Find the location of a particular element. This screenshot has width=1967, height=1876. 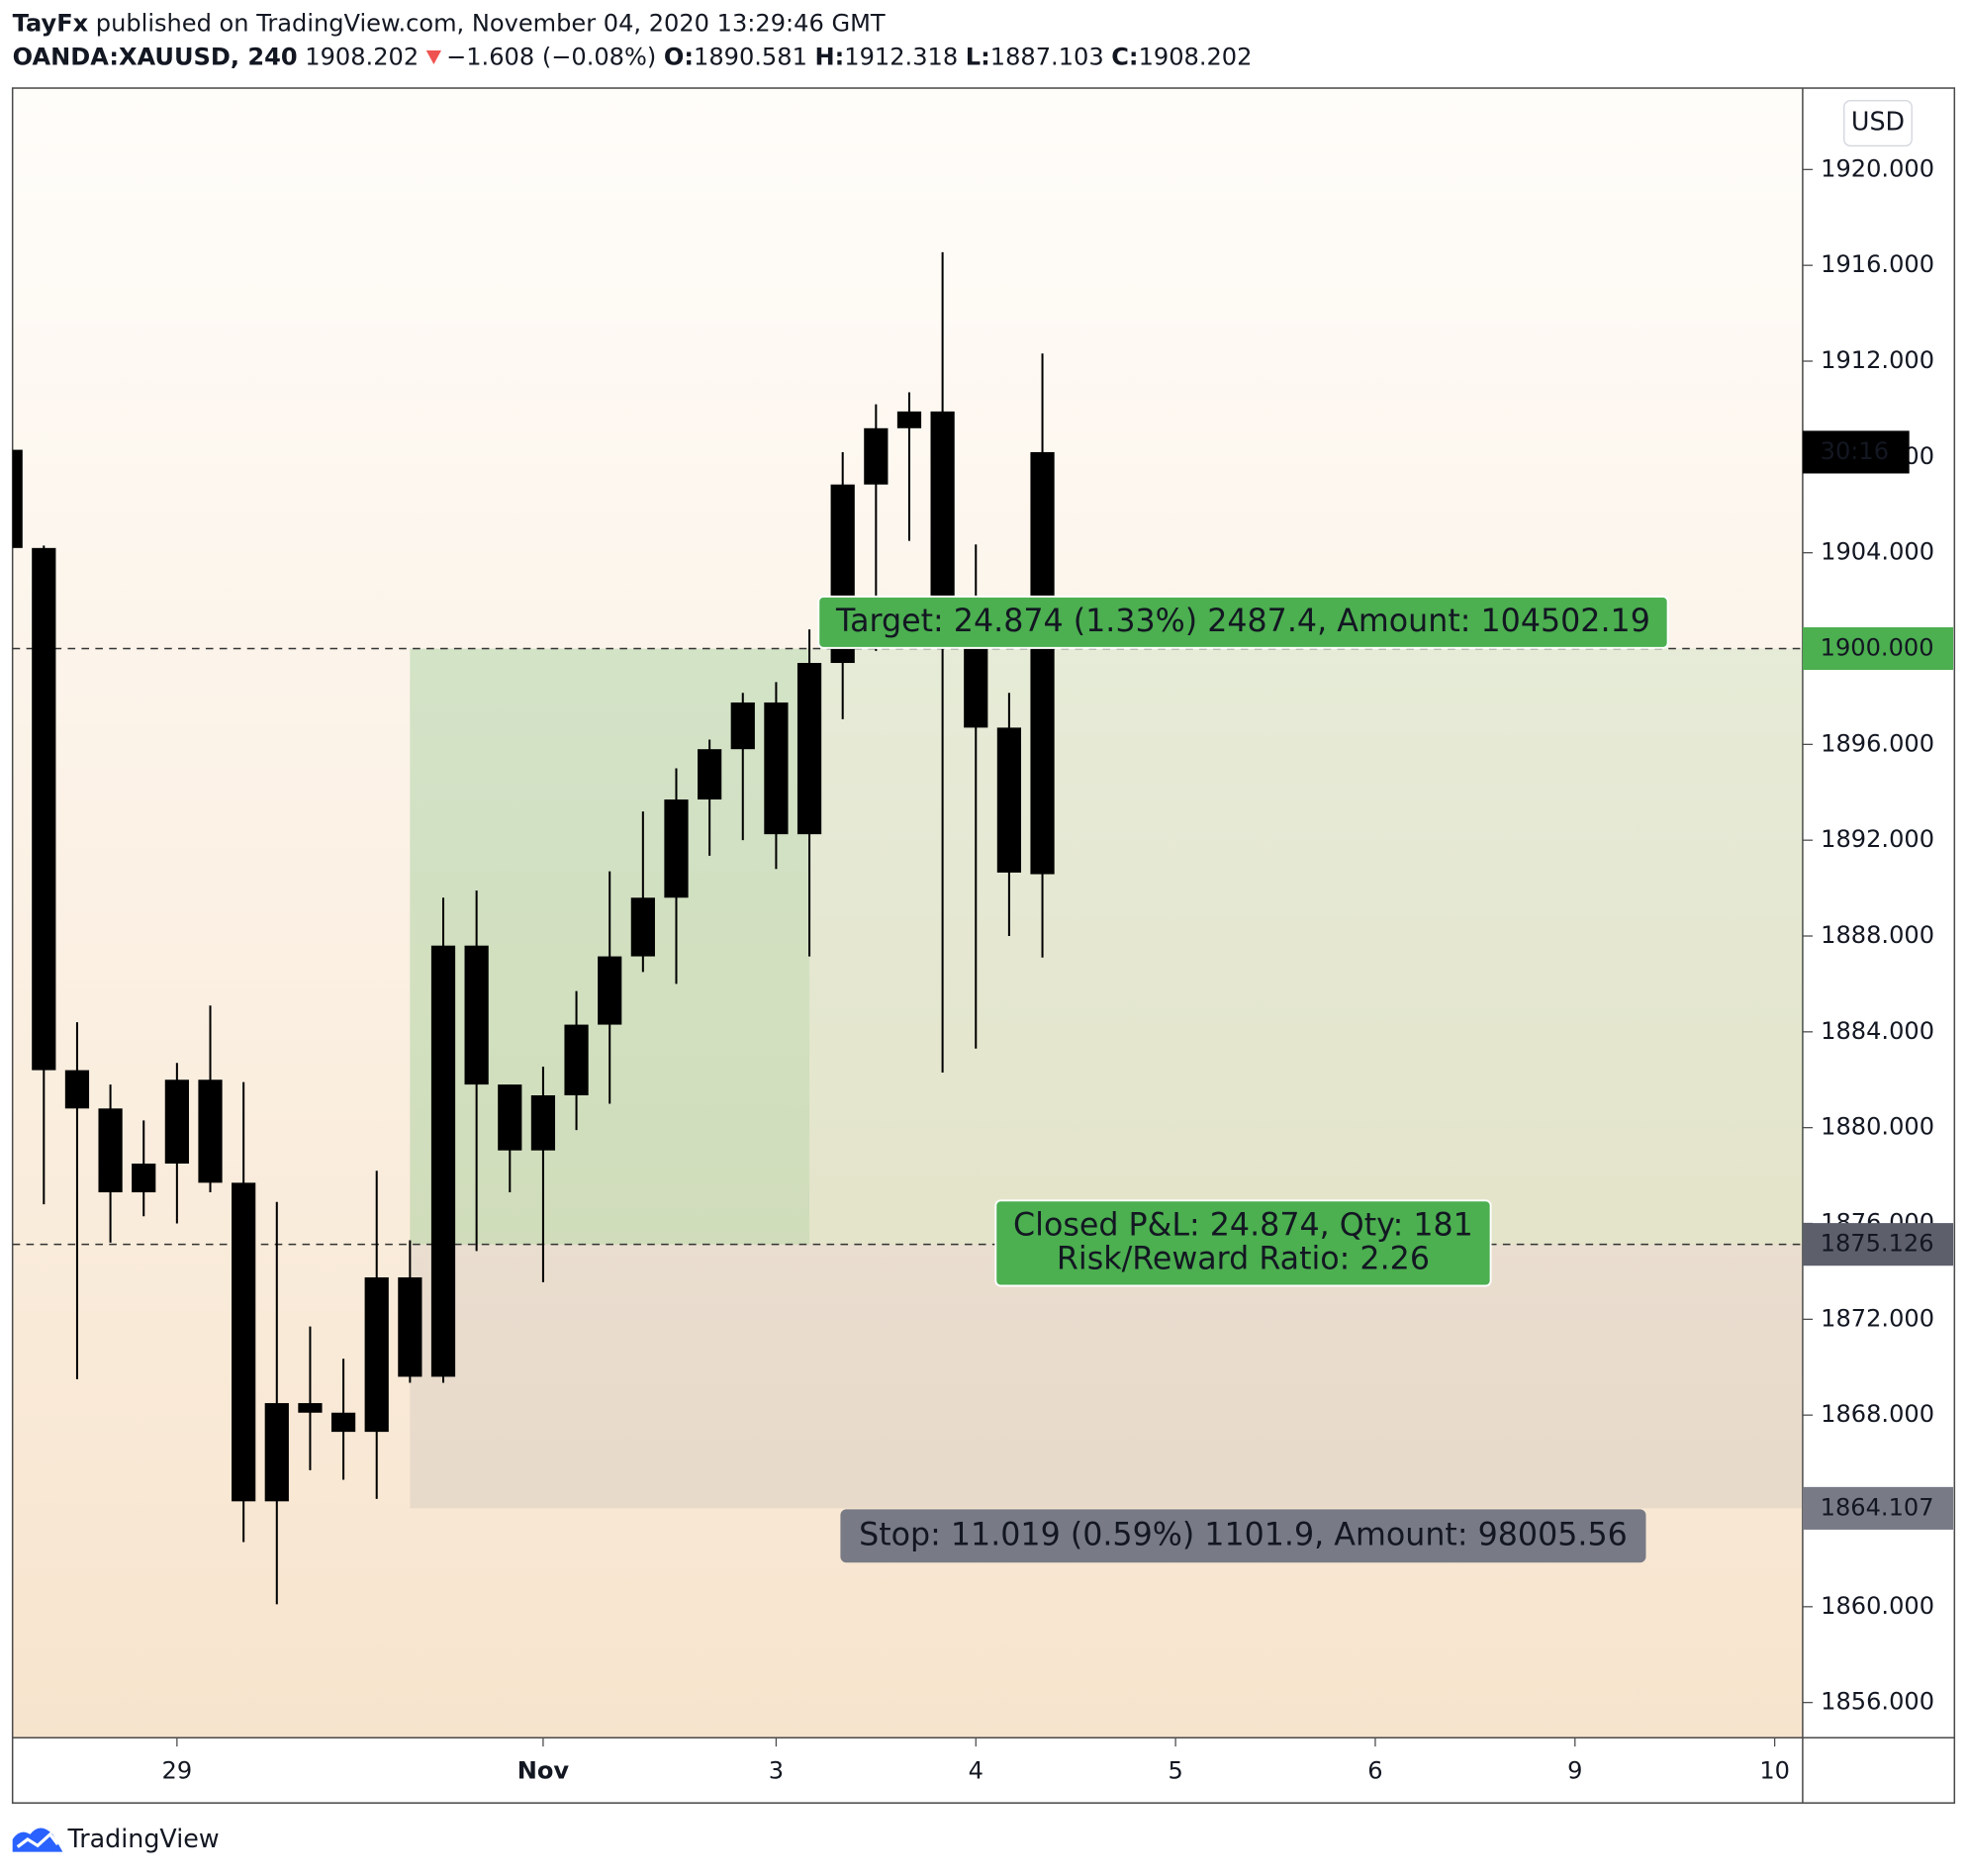

entry-price: 1875.126 is located at coordinates (1878, 1244).